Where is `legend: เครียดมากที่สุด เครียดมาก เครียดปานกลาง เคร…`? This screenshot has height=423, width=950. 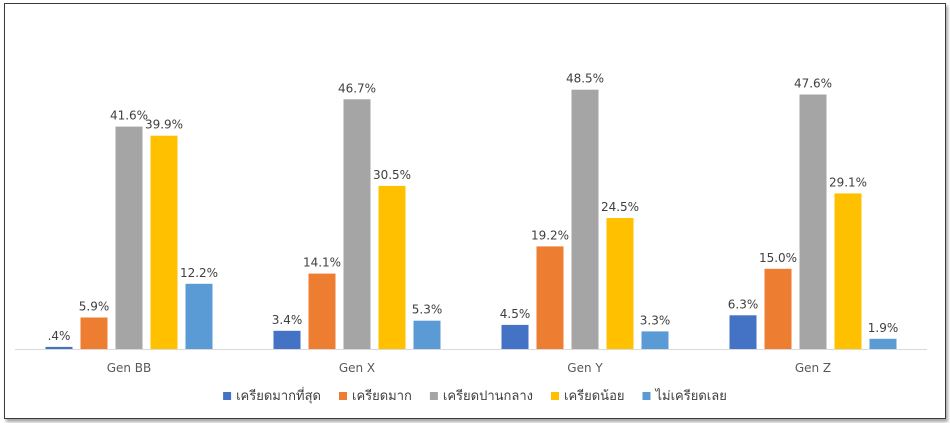 legend: เครียดมากที่สุด เครียดมาก เครียดปานกลาง เคร… is located at coordinates (475, 395).